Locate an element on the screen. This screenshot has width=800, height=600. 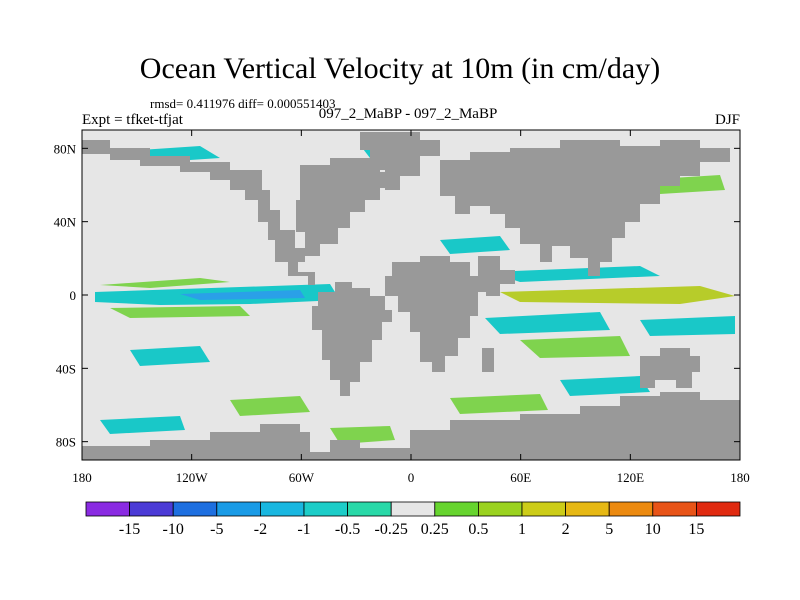
land-australia is located at coordinates (670, 368).